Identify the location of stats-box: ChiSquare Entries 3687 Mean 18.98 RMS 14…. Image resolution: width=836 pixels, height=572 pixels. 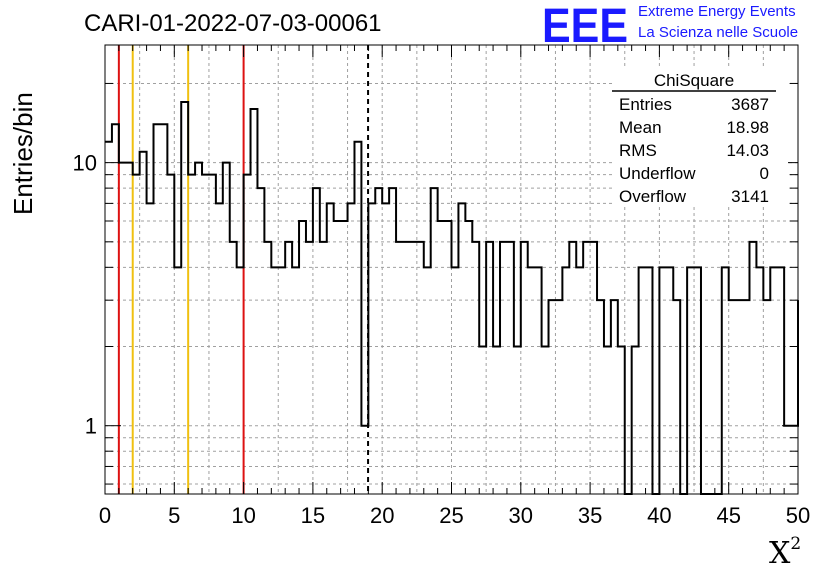
(700, 136).